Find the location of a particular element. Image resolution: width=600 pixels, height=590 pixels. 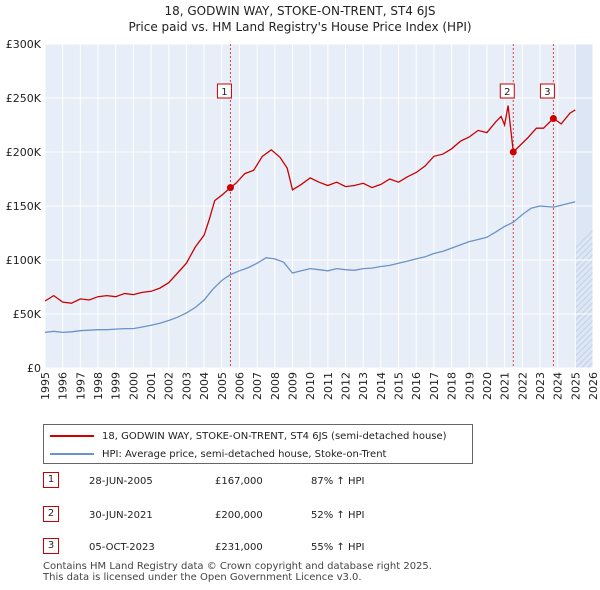

x-tick-label: 1995 is located at coordinates (45, 386).